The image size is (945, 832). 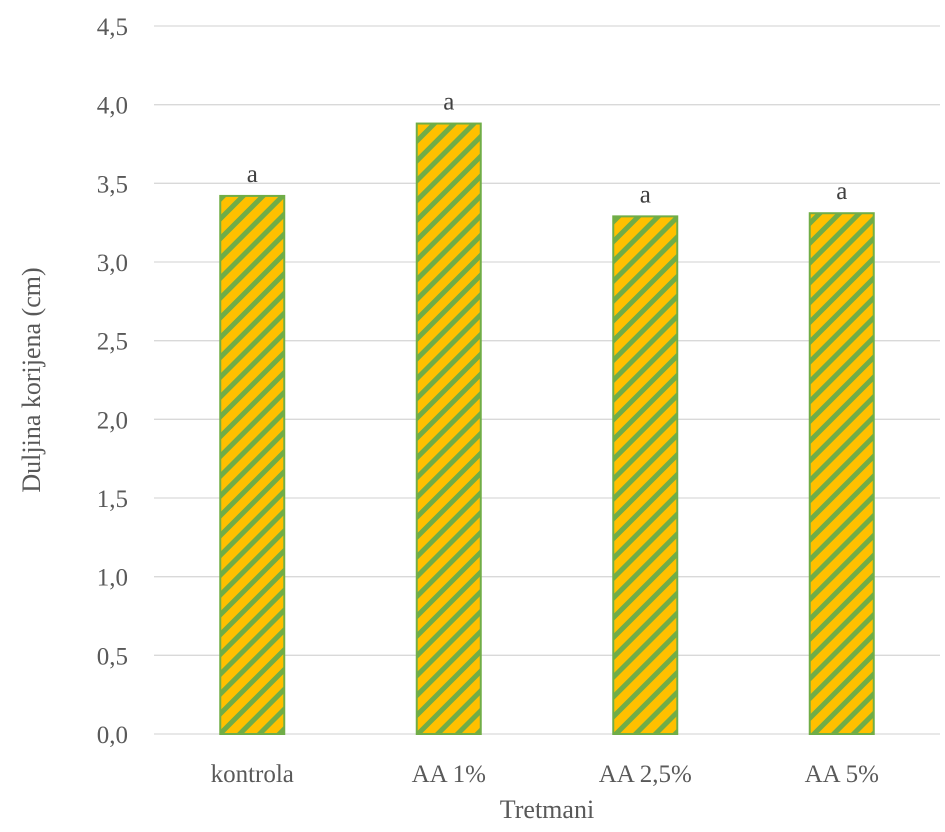 I want to click on data-labels: a a a a, so click(x=547, y=149).